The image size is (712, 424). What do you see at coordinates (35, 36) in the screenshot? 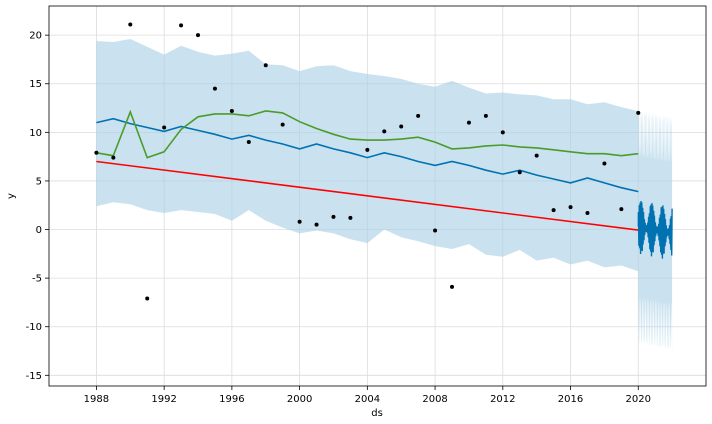
I see `y-tick-label: 20` at bounding box center [35, 36].